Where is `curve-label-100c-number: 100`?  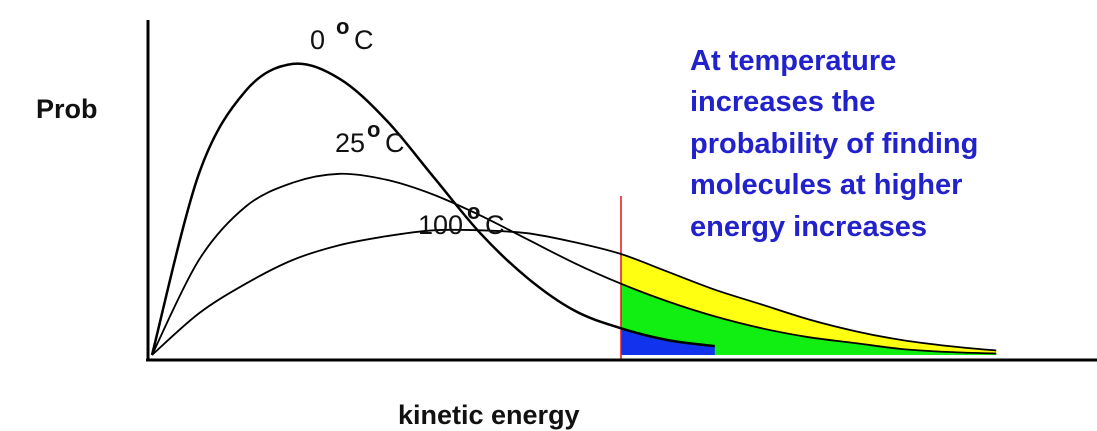
curve-label-100c-number: 100 is located at coordinates (440, 225).